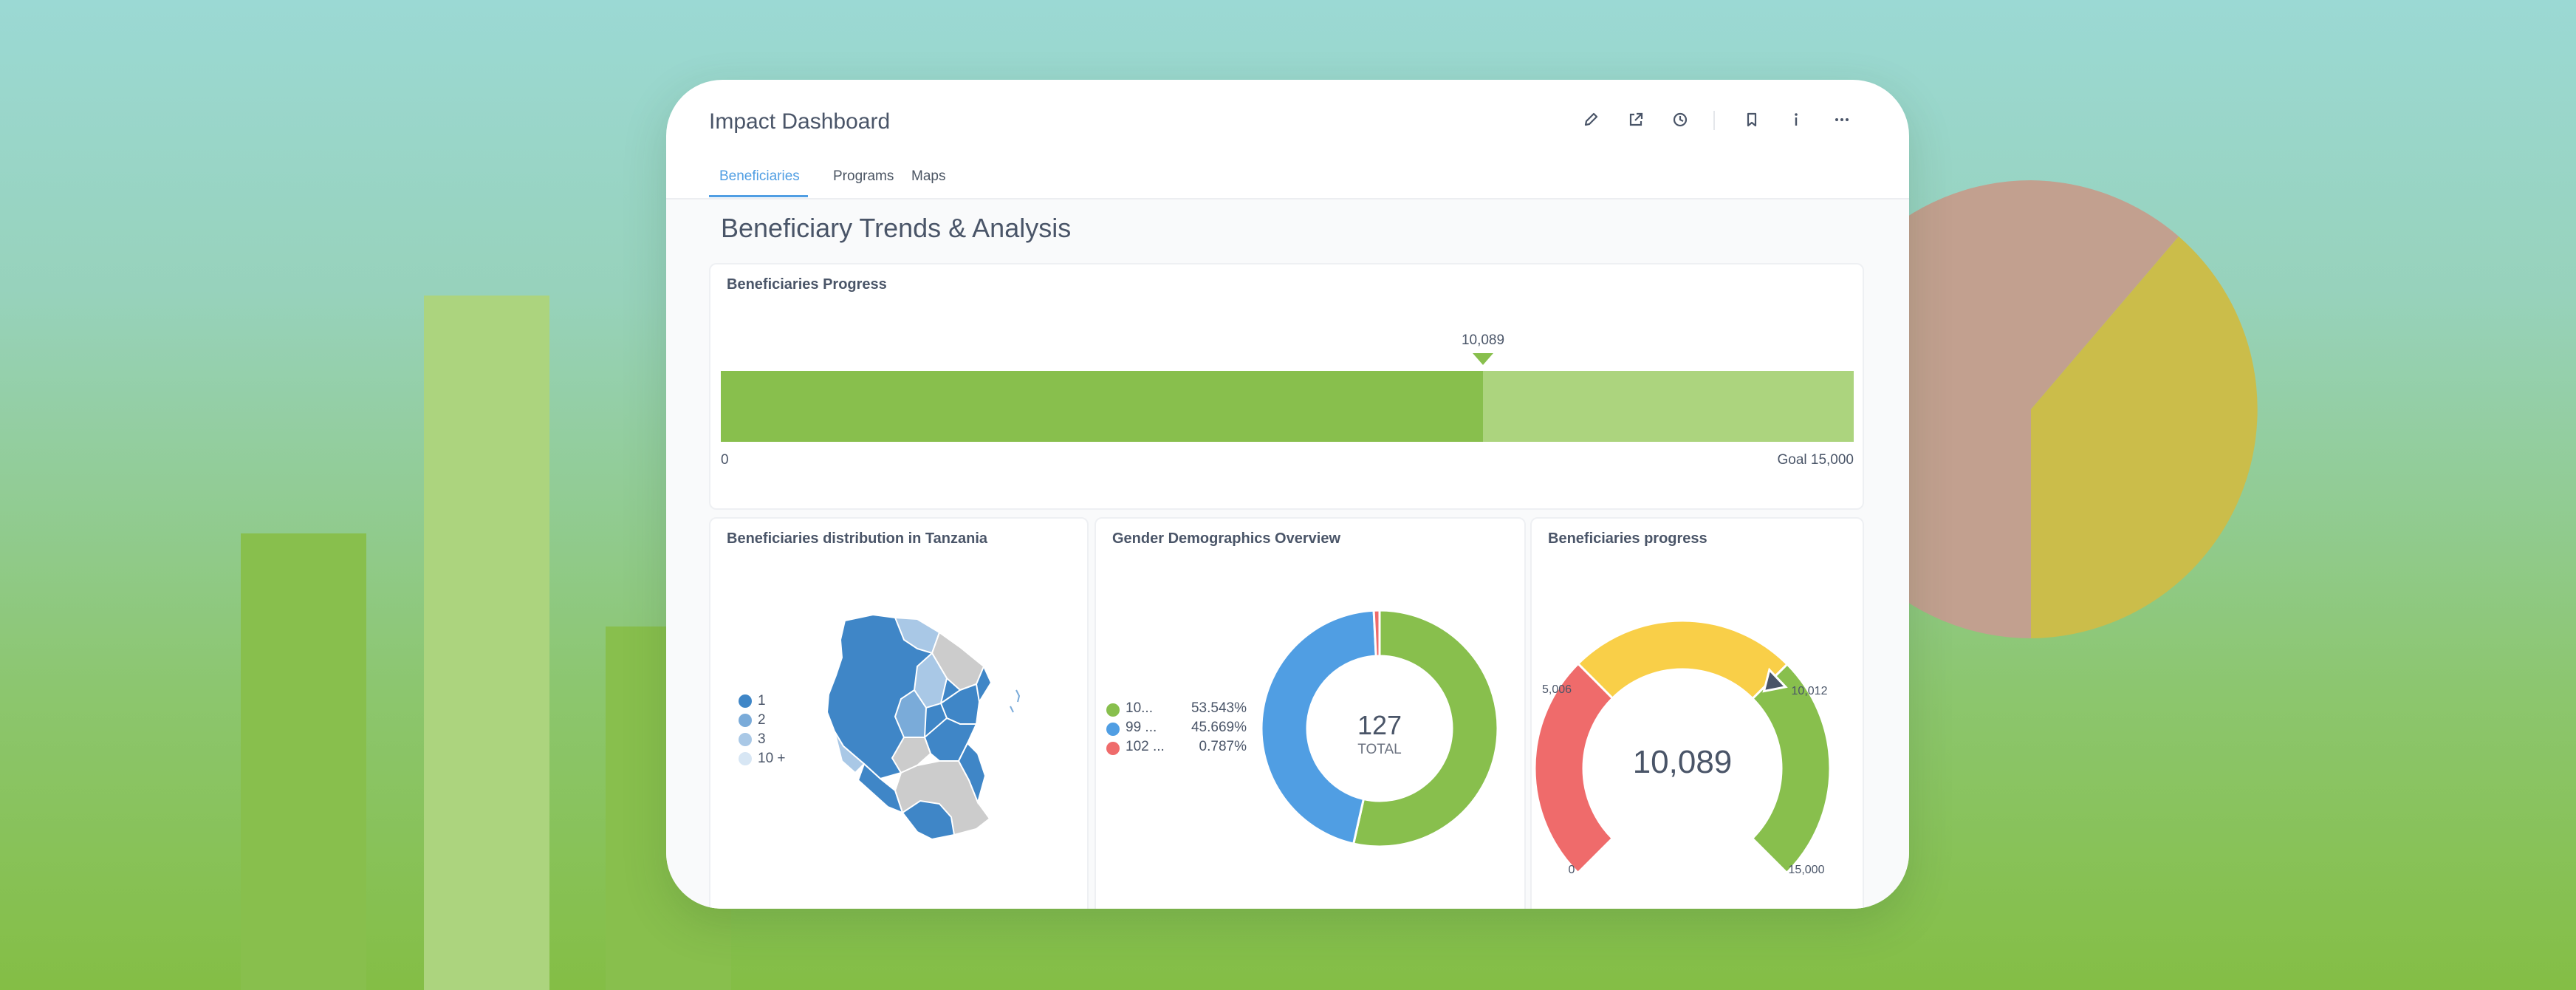 Image resolution: width=2576 pixels, height=990 pixels. What do you see at coordinates (1483, 340) in the screenshot?
I see `progress-value-label: 10,089` at bounding box center [1483, 340].